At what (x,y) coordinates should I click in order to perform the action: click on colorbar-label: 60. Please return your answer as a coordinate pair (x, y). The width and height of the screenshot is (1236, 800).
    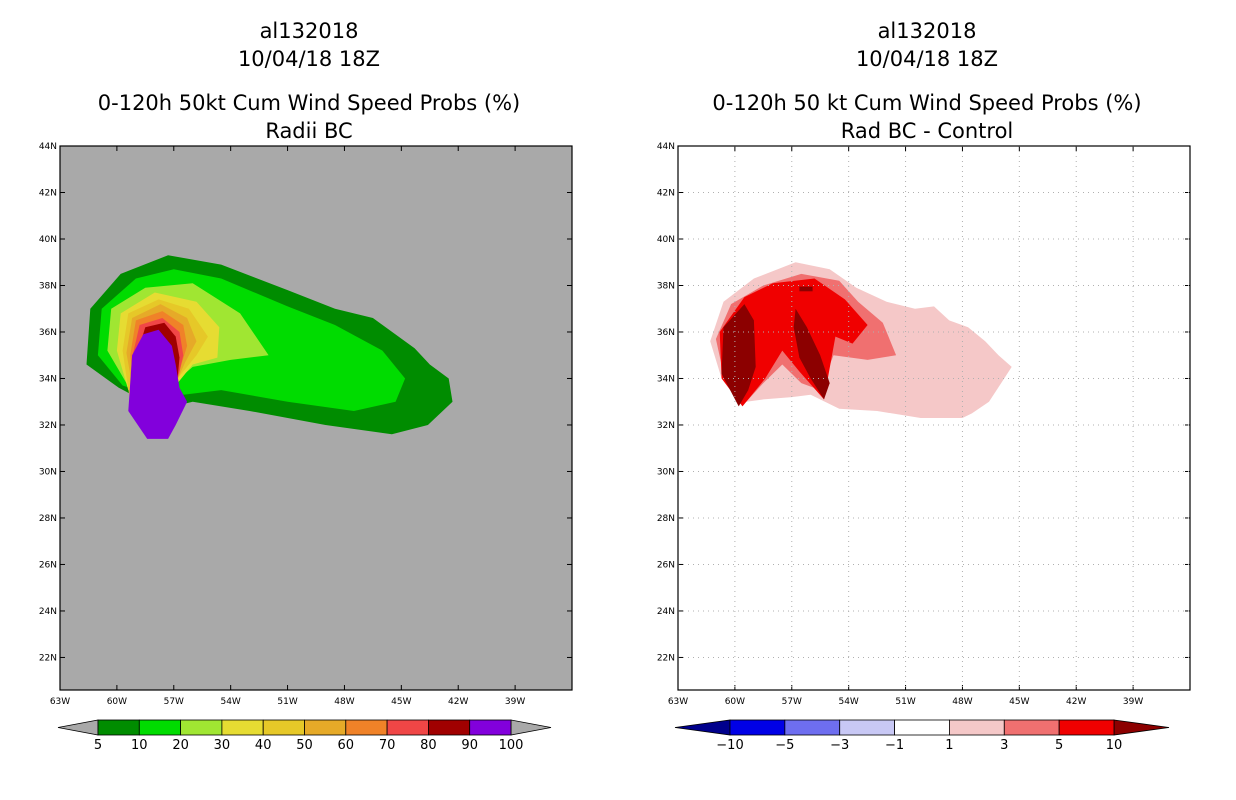
    Looking at the image, I should click on (346, 745).